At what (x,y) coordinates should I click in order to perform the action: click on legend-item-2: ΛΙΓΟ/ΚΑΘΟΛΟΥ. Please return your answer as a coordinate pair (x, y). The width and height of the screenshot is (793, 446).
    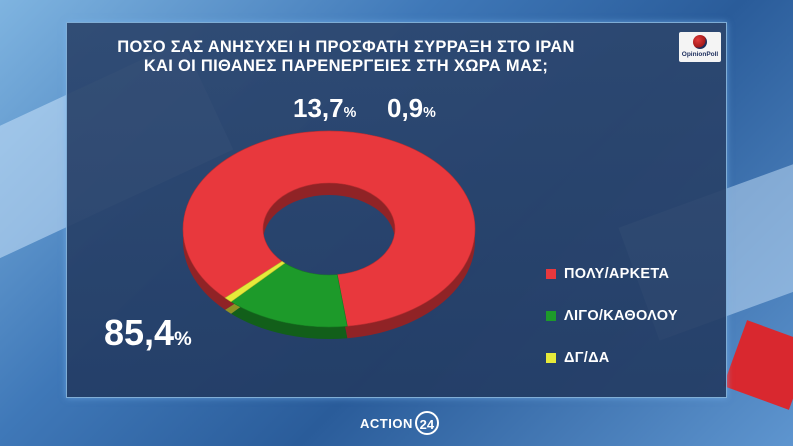
    Looking at the image, I should click on (612, 315).